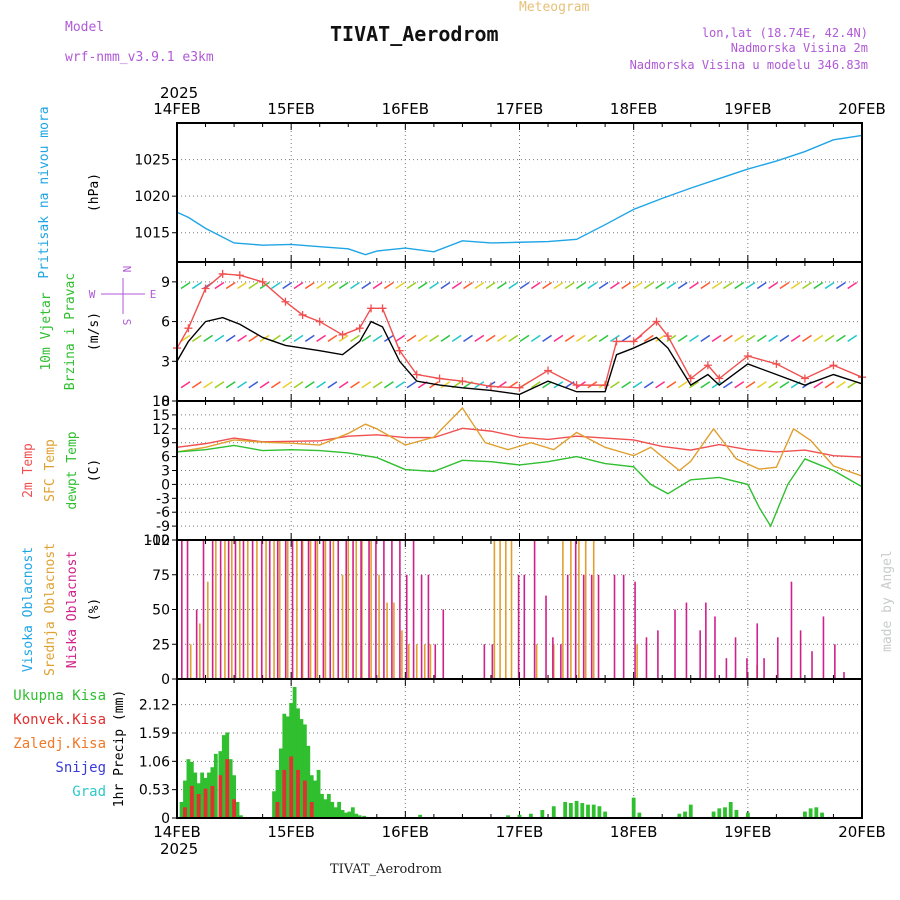 This screenshot has height=900, width=900. Describe the element at coordinates (94, 609) in the screenshot. I see `y-axis-label: (%)` at that location.